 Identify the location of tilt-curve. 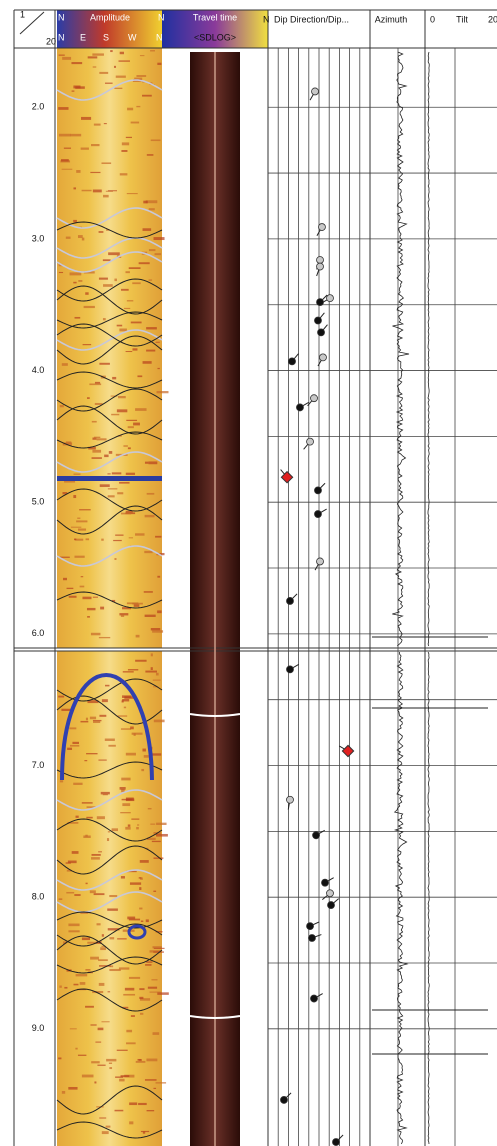
(428, 598).